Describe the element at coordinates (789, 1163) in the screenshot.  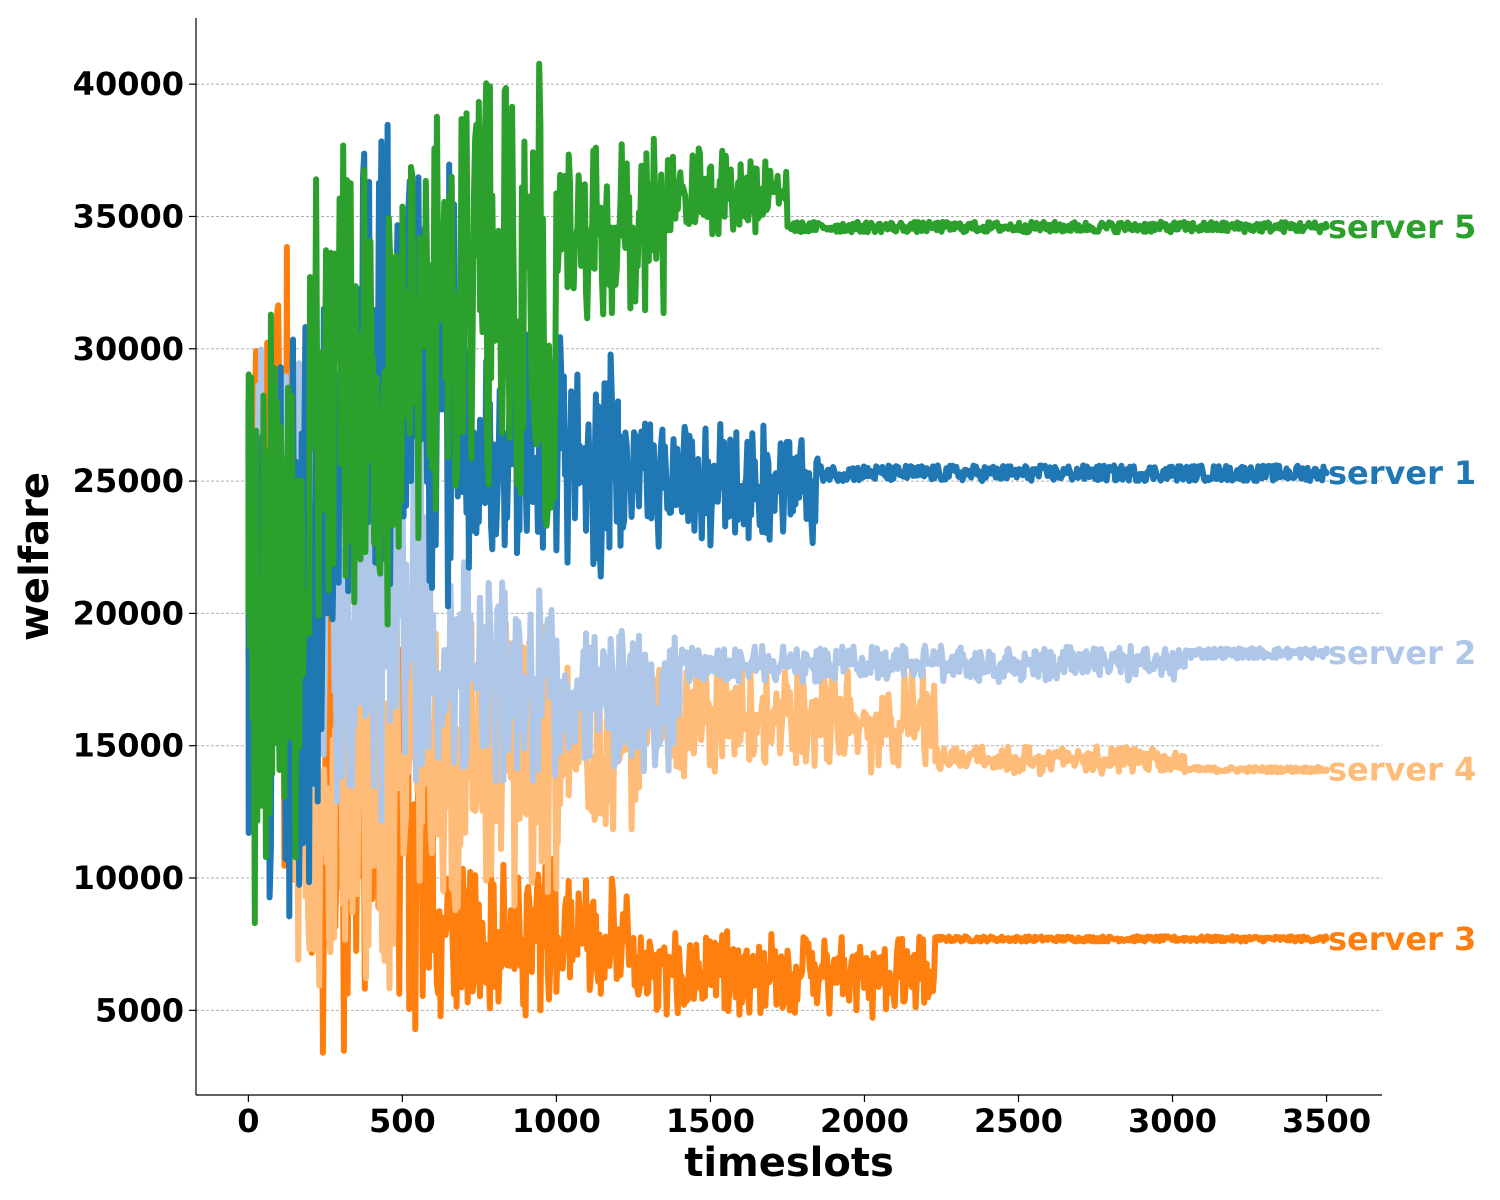
I see `x-axis-title: timeslots` at that location.